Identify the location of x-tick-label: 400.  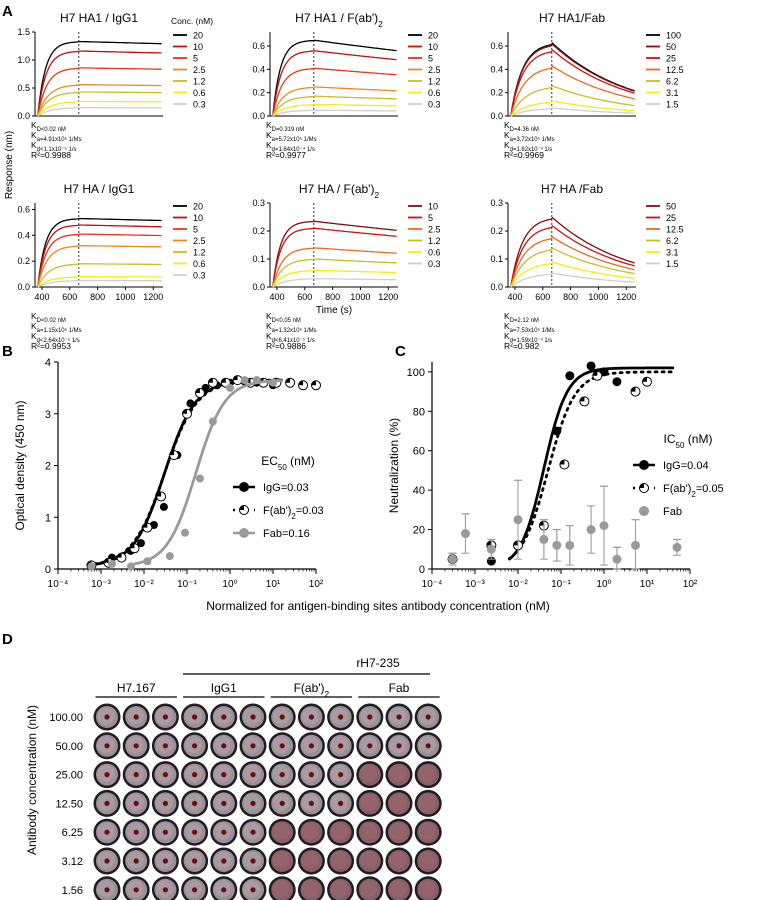
(514, 297).